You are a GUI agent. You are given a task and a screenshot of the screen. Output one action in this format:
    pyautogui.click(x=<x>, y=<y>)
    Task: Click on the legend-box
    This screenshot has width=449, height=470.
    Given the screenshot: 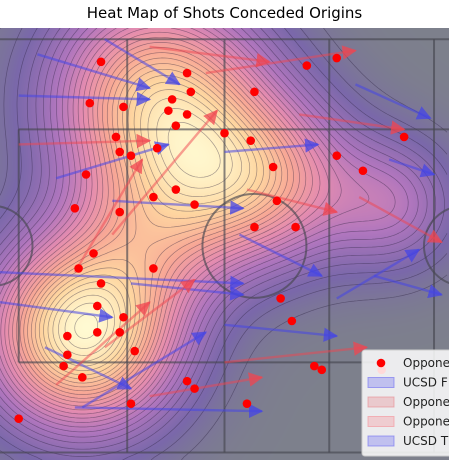 What is the action you would take?
    pyautogui.click(x=405, y=403)
    